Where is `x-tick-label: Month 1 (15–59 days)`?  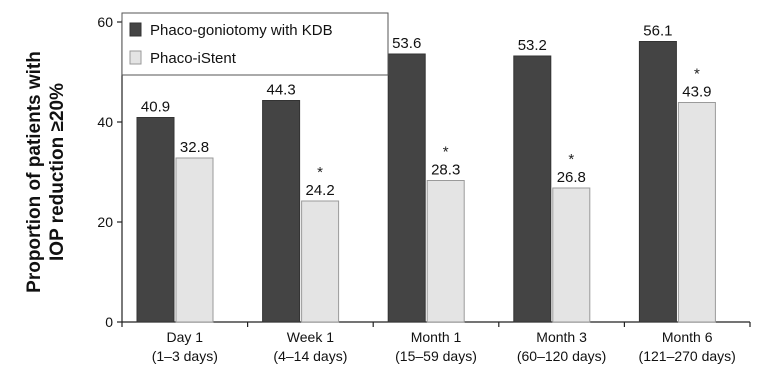 x-tick-label: Month 1 (15–59 days) is located at coordinates (436, 346).